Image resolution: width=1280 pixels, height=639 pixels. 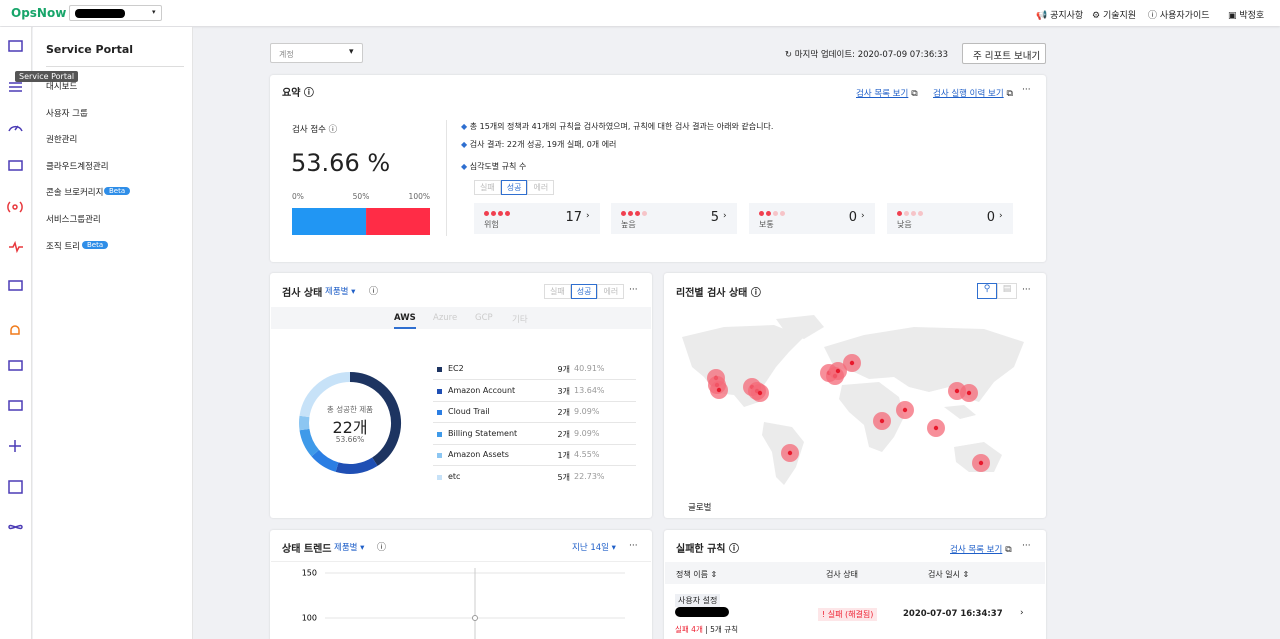 I want to click on score-label: 검사 점수 ⓘ, so click(x=315, y=130).